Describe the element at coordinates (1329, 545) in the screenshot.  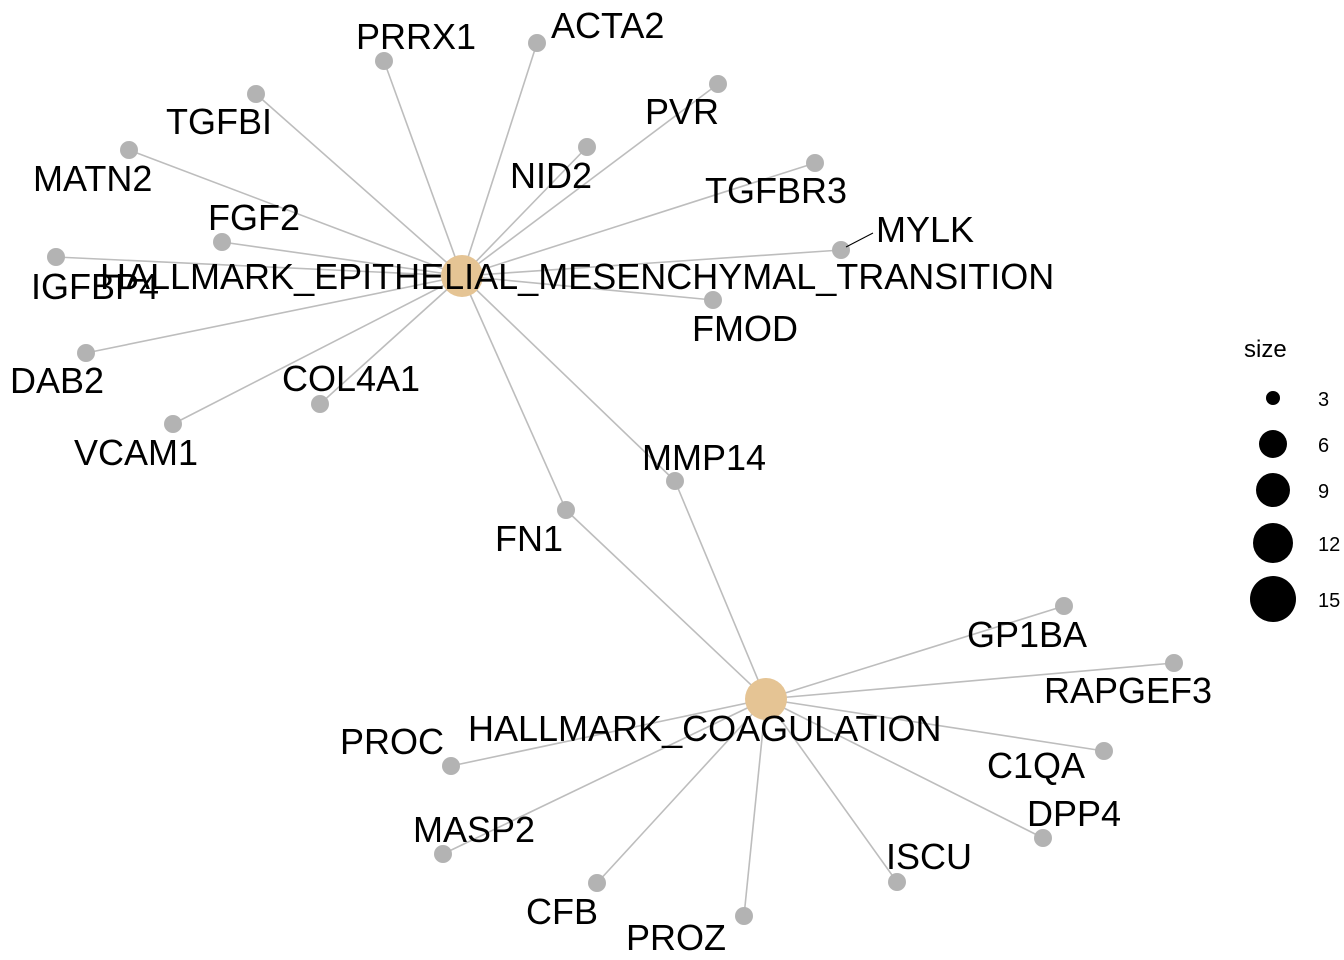
I see `legend-label-12: 12` at that location.